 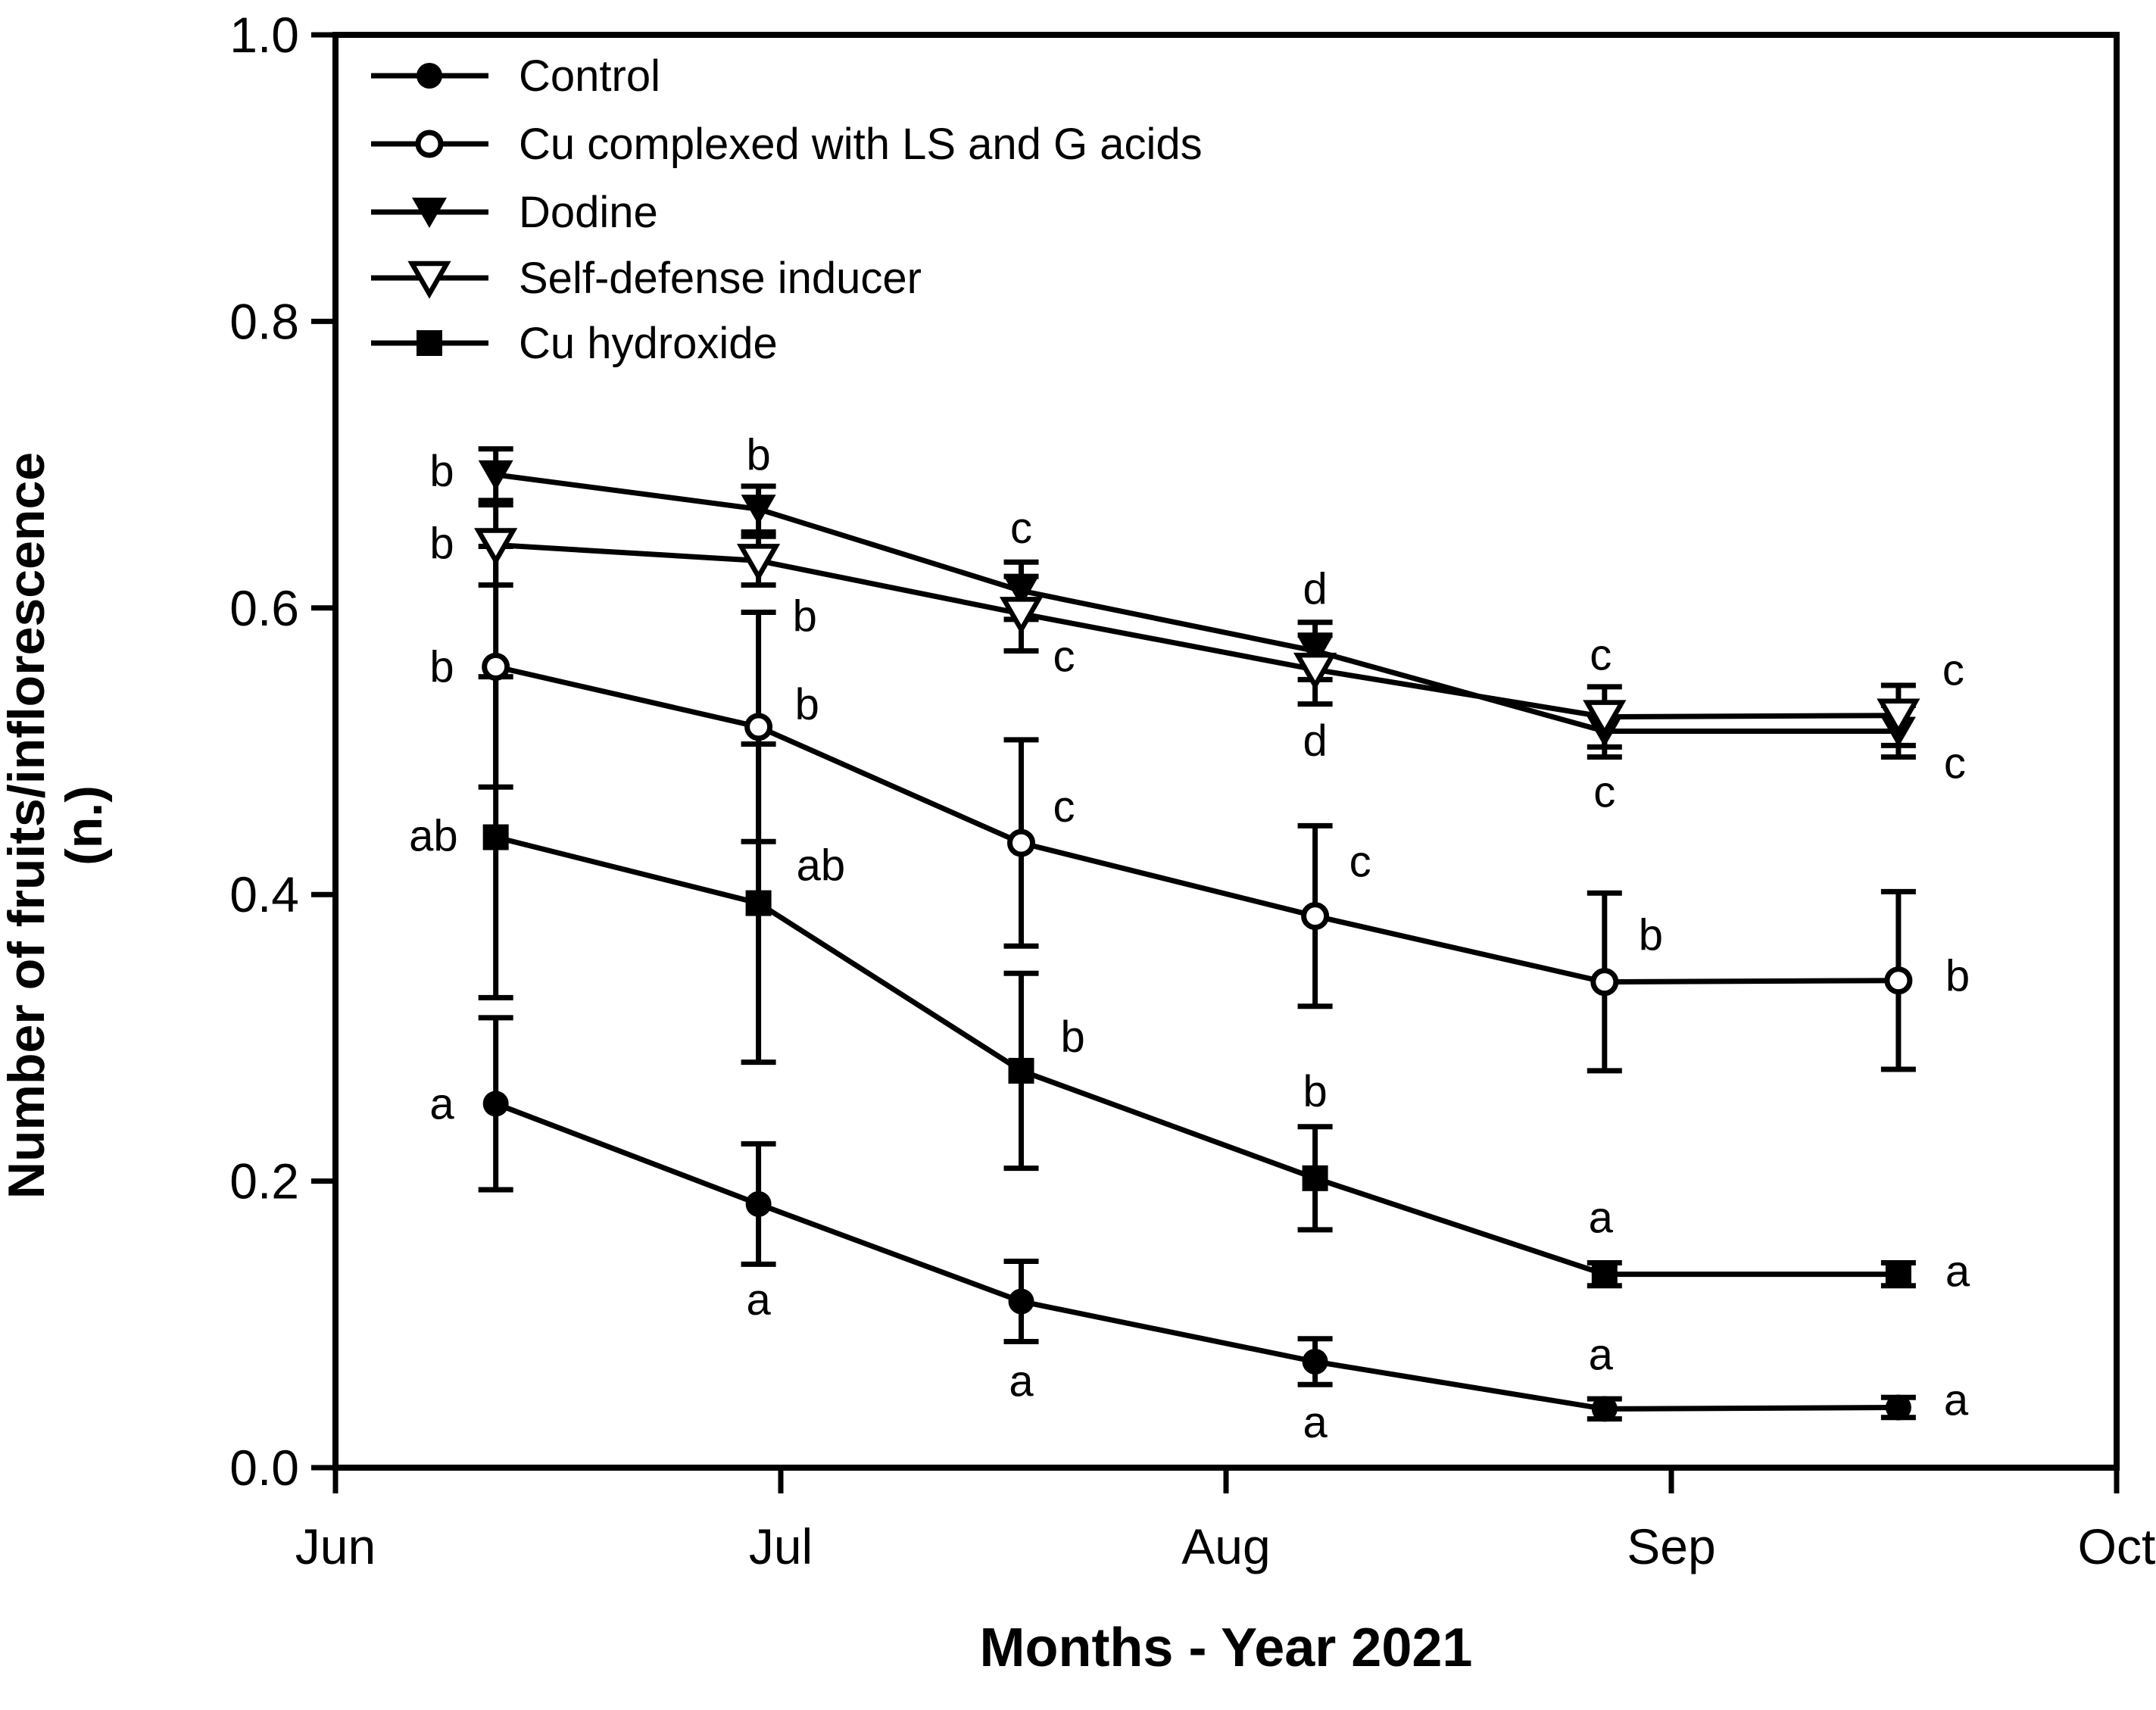 What do you see at coordinates (588, 212) in the screenshot?
I see `legend-label: Dodine` at bounding box center [588, 212].